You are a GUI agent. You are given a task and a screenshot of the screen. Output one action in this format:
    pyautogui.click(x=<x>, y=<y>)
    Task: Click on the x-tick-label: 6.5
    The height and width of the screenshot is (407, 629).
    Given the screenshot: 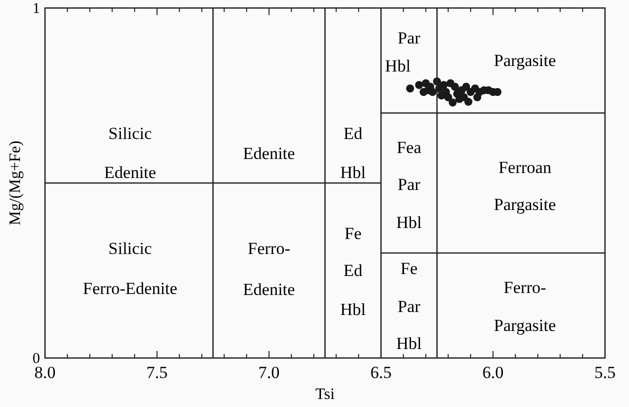 What is the action you would take?
    pyautogui.click(x=381, y=372)
    